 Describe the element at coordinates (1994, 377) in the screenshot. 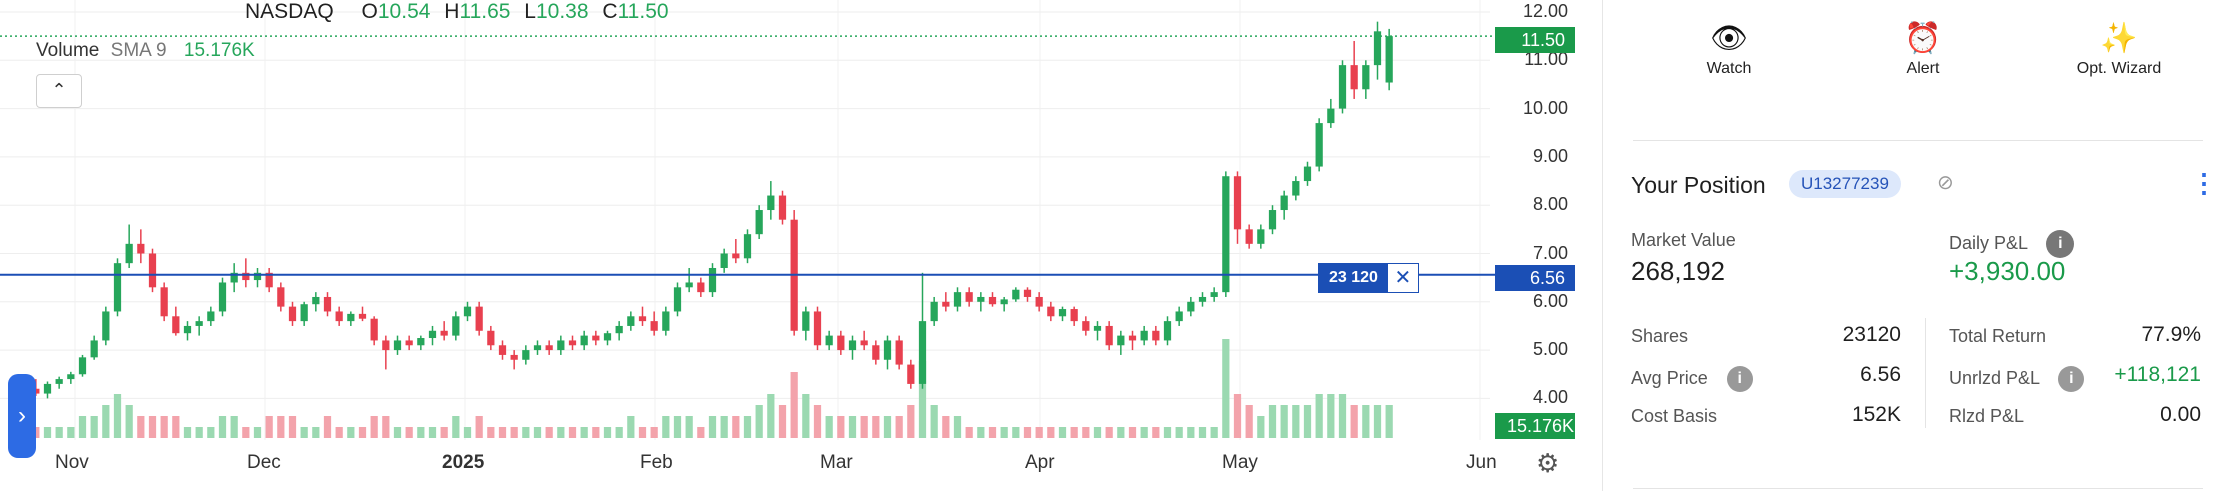

I see `unrlzd-label: Unrlzd P&L` at that location.